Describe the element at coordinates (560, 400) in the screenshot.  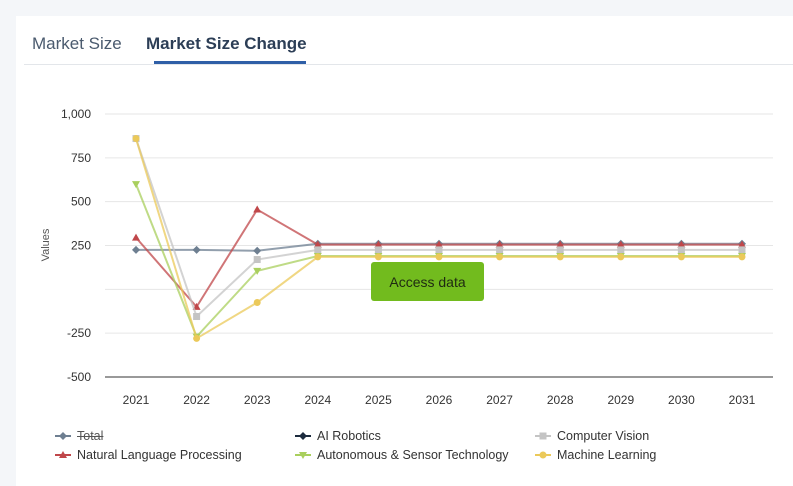
I see `x-tick-label: 2028` at that location.